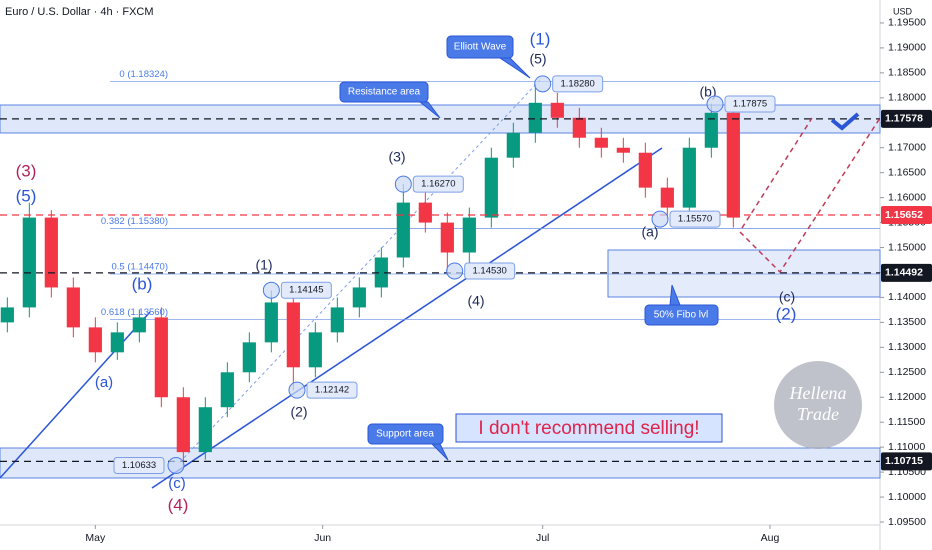 This screenshot has width=932, height=550. Describe the element at coordinates (907, 247) in the screenshot. I see `y-tick-label: 1.15000` at that location.